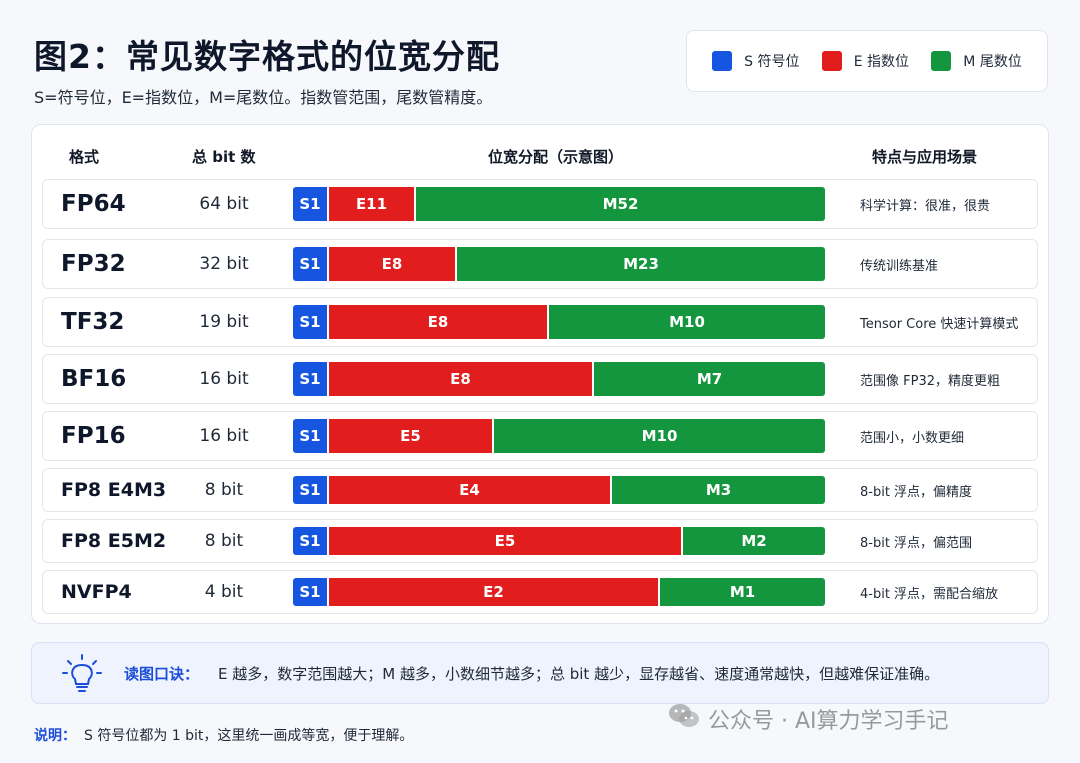 The width and height of the screenshot is (1080, 763). I want to click on bit-allocation-bar: S1 E5 M2, so click(559, 541).